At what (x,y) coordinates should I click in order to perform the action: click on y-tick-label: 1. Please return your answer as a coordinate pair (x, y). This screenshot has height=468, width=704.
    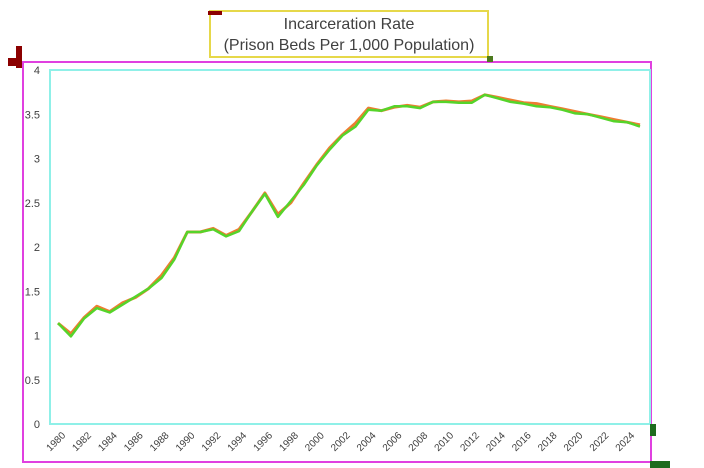
    Looking at the image, I should click on (37, 337).